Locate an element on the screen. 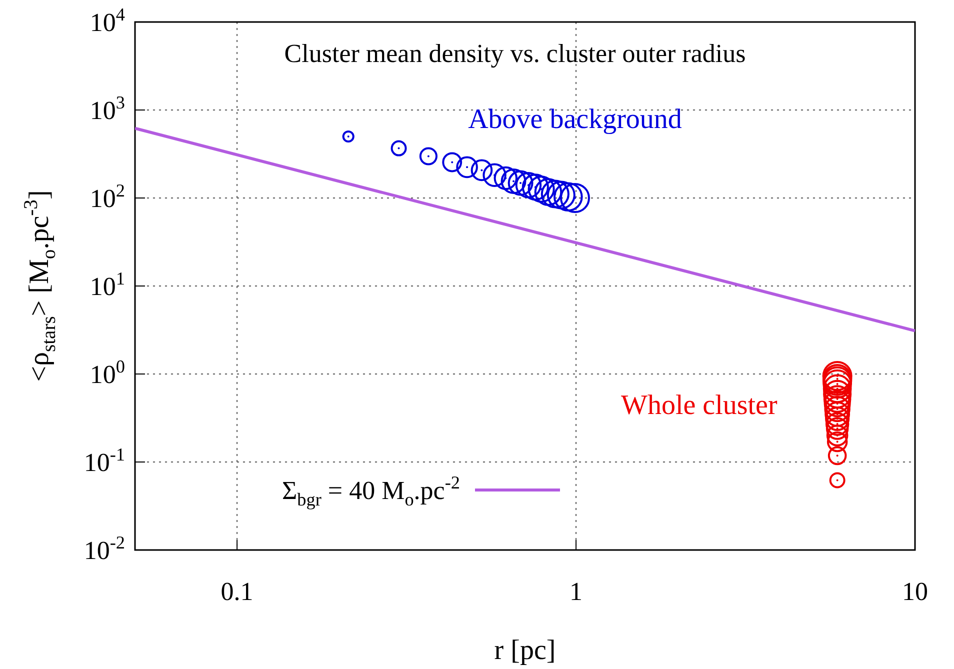 The width and height of the screenshot is (954, 669). y-tick-label: 10$^{-2}$ is located at coordinates (104, 548).